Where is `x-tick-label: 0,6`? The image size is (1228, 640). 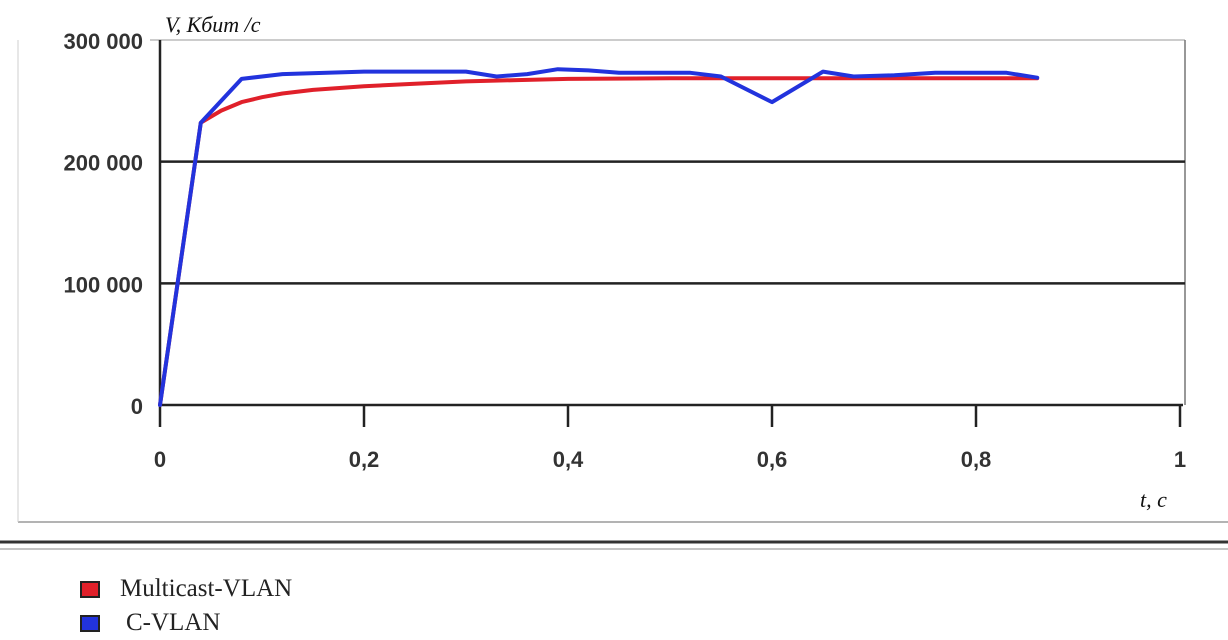
x-tick-label: 0,6 is located at coordinates (772, 459).